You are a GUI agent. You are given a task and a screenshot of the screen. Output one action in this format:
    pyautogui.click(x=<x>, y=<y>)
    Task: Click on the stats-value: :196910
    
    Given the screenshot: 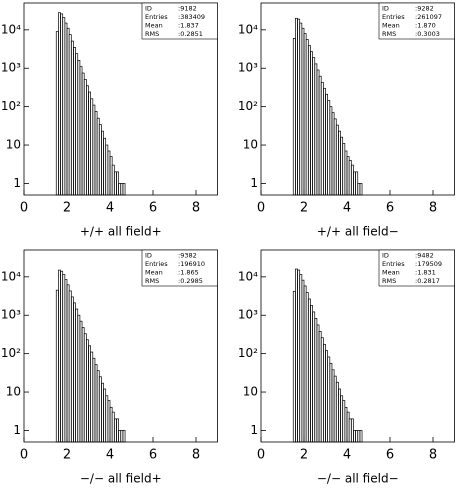 What is the action you would take?
    pyautogui.click(x=191, y=264)
    